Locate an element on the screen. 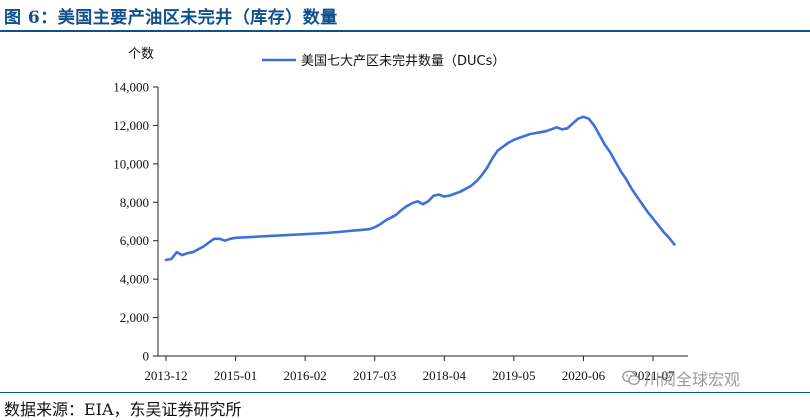 This screenshot has width=810, height=420. y-tick-label: 2,000 is located at coordinates (134, 317).